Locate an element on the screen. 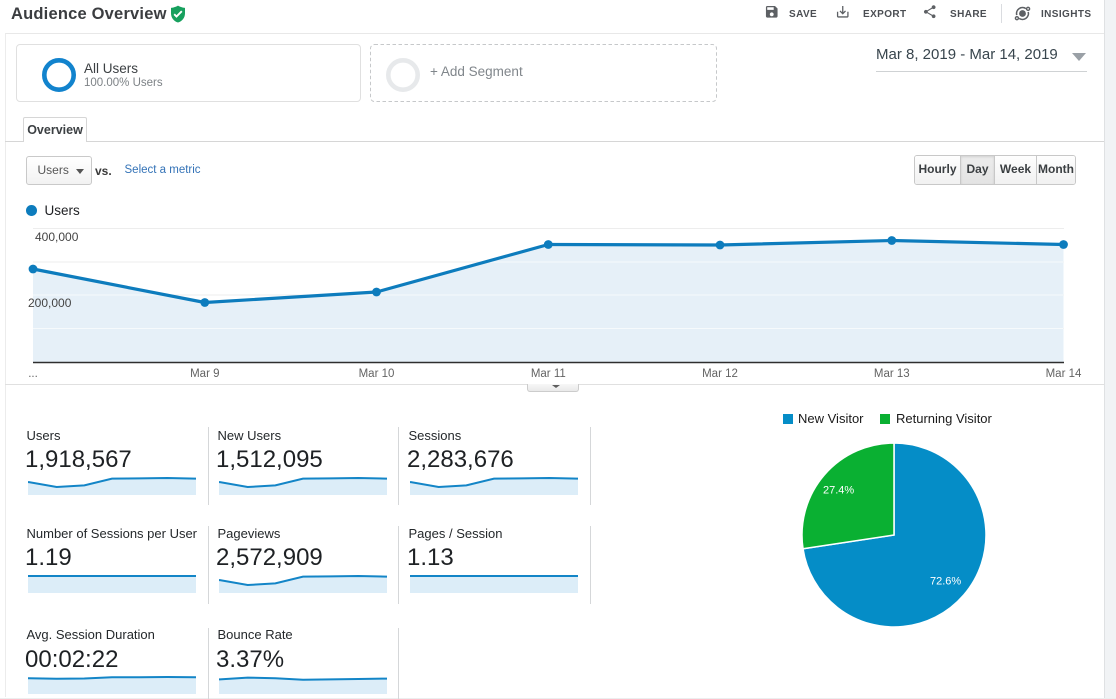 The height and width of the screenshot is (699, 1116). svg-text: 400,000 is located at coordinates (57, 237).